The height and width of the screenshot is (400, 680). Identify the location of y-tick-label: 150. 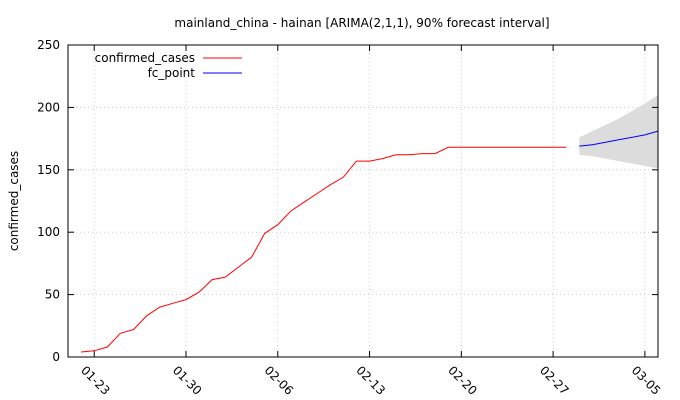
(48, 170).